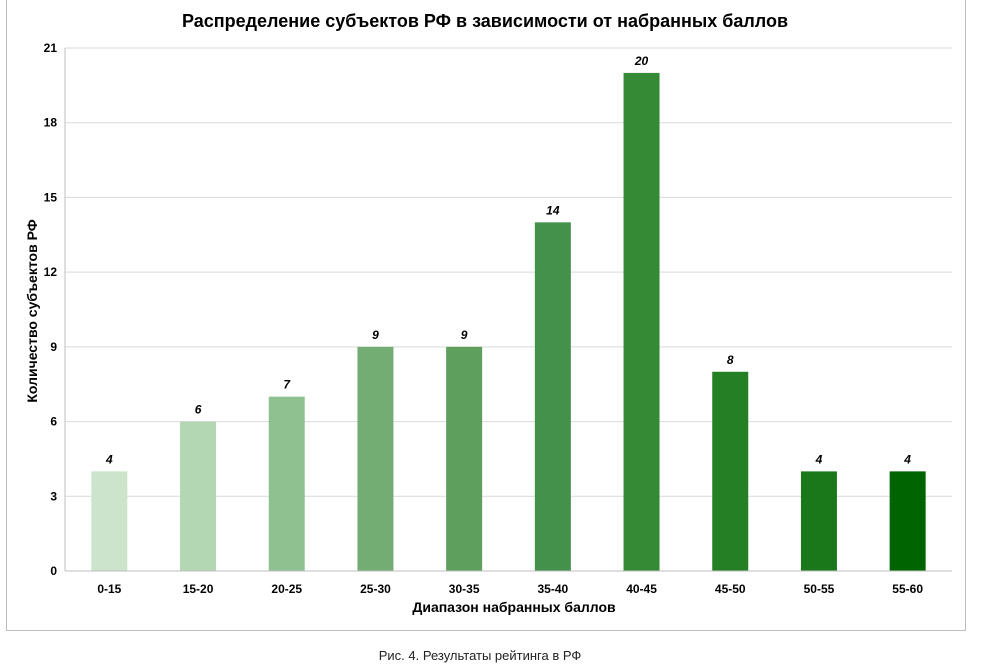 This screenshot has height=668, width=1000. I want to click on y-tick-label: 6, so click(53, 422).